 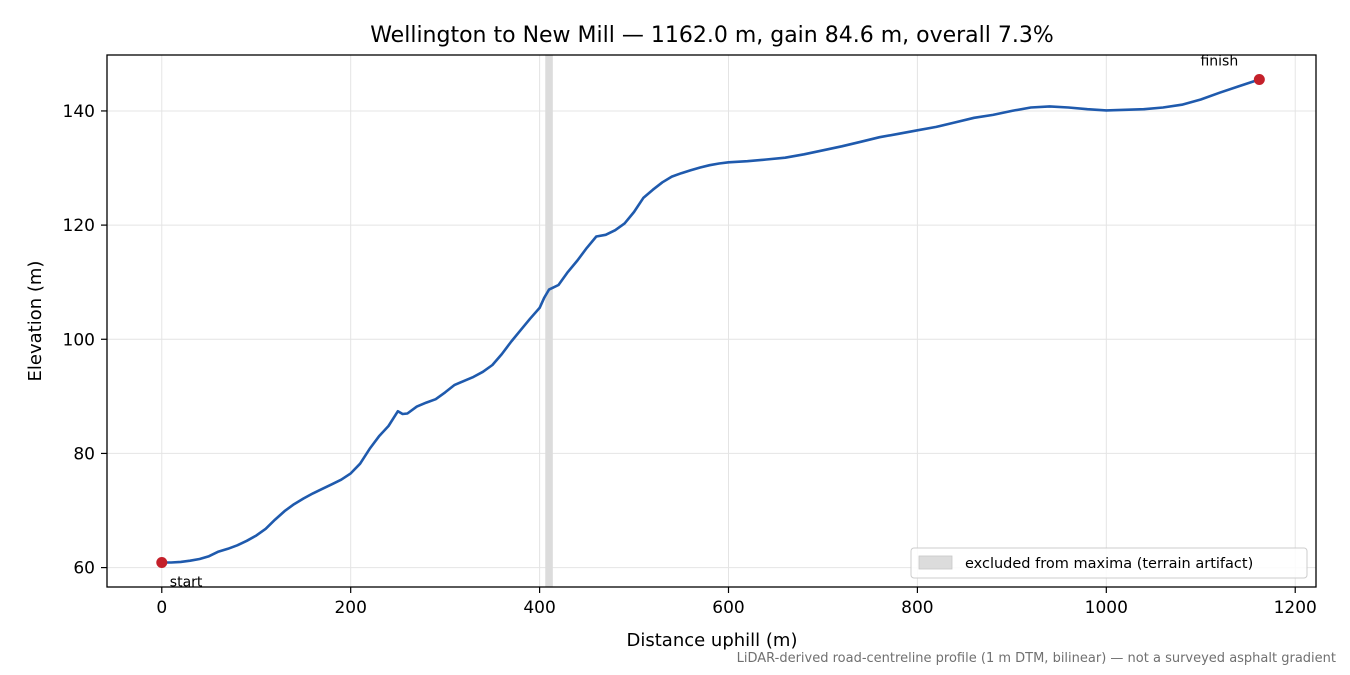 What do you see at coordinates (728, 608) in the screenshot?
I see `x-tick-label: 600` at bounding box center [728, 608].